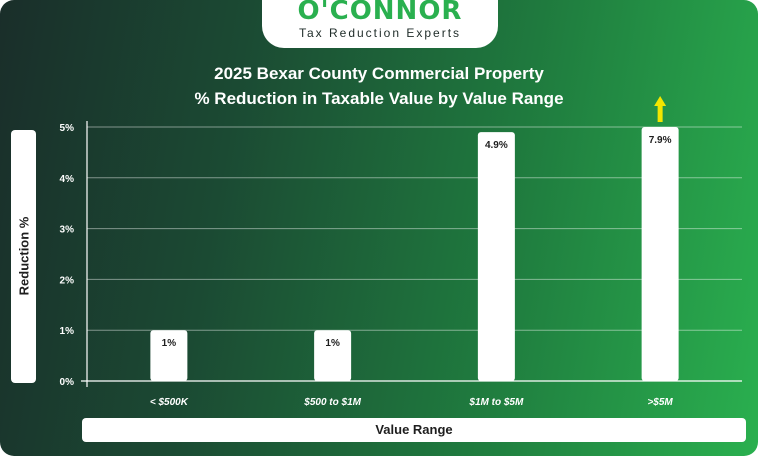 Image resolution: width=762 pixels, height=456 pixels. Describe the element at coordinates (332, 402) in the screenshot. I see `x-category-label: $500 to $1M` at that location.